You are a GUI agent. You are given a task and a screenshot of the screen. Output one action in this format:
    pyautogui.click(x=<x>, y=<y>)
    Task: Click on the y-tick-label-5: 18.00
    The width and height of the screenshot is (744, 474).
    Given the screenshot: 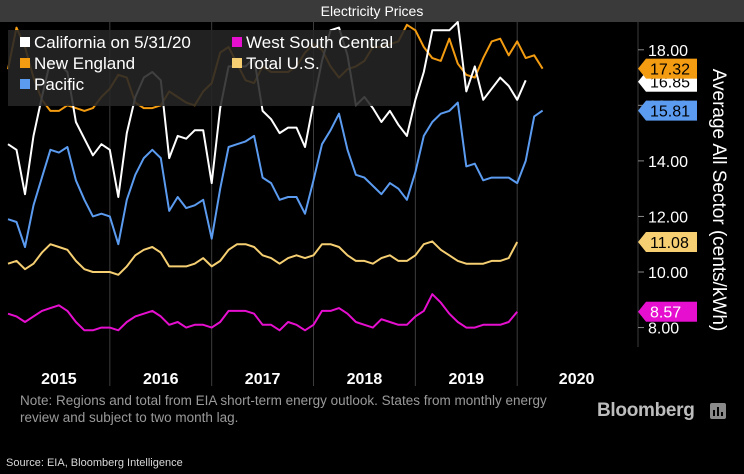 What is the action you would take?
    pyautogui.click(x=668, y=51)
    